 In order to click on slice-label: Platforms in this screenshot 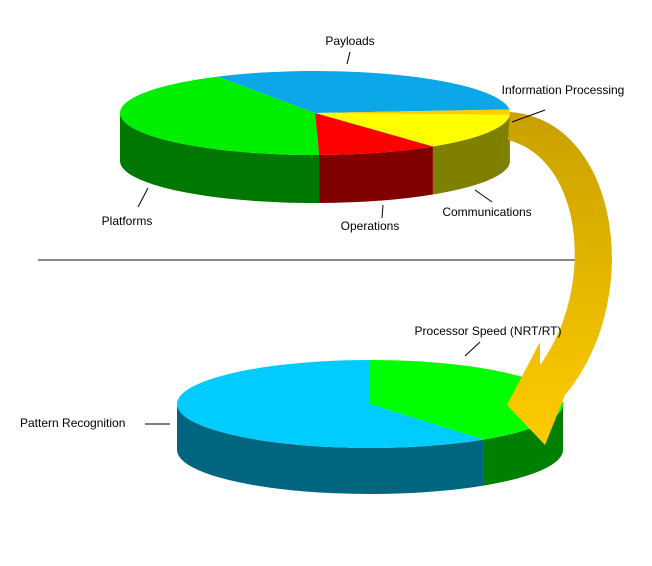, I will do `click(127, 221)`.